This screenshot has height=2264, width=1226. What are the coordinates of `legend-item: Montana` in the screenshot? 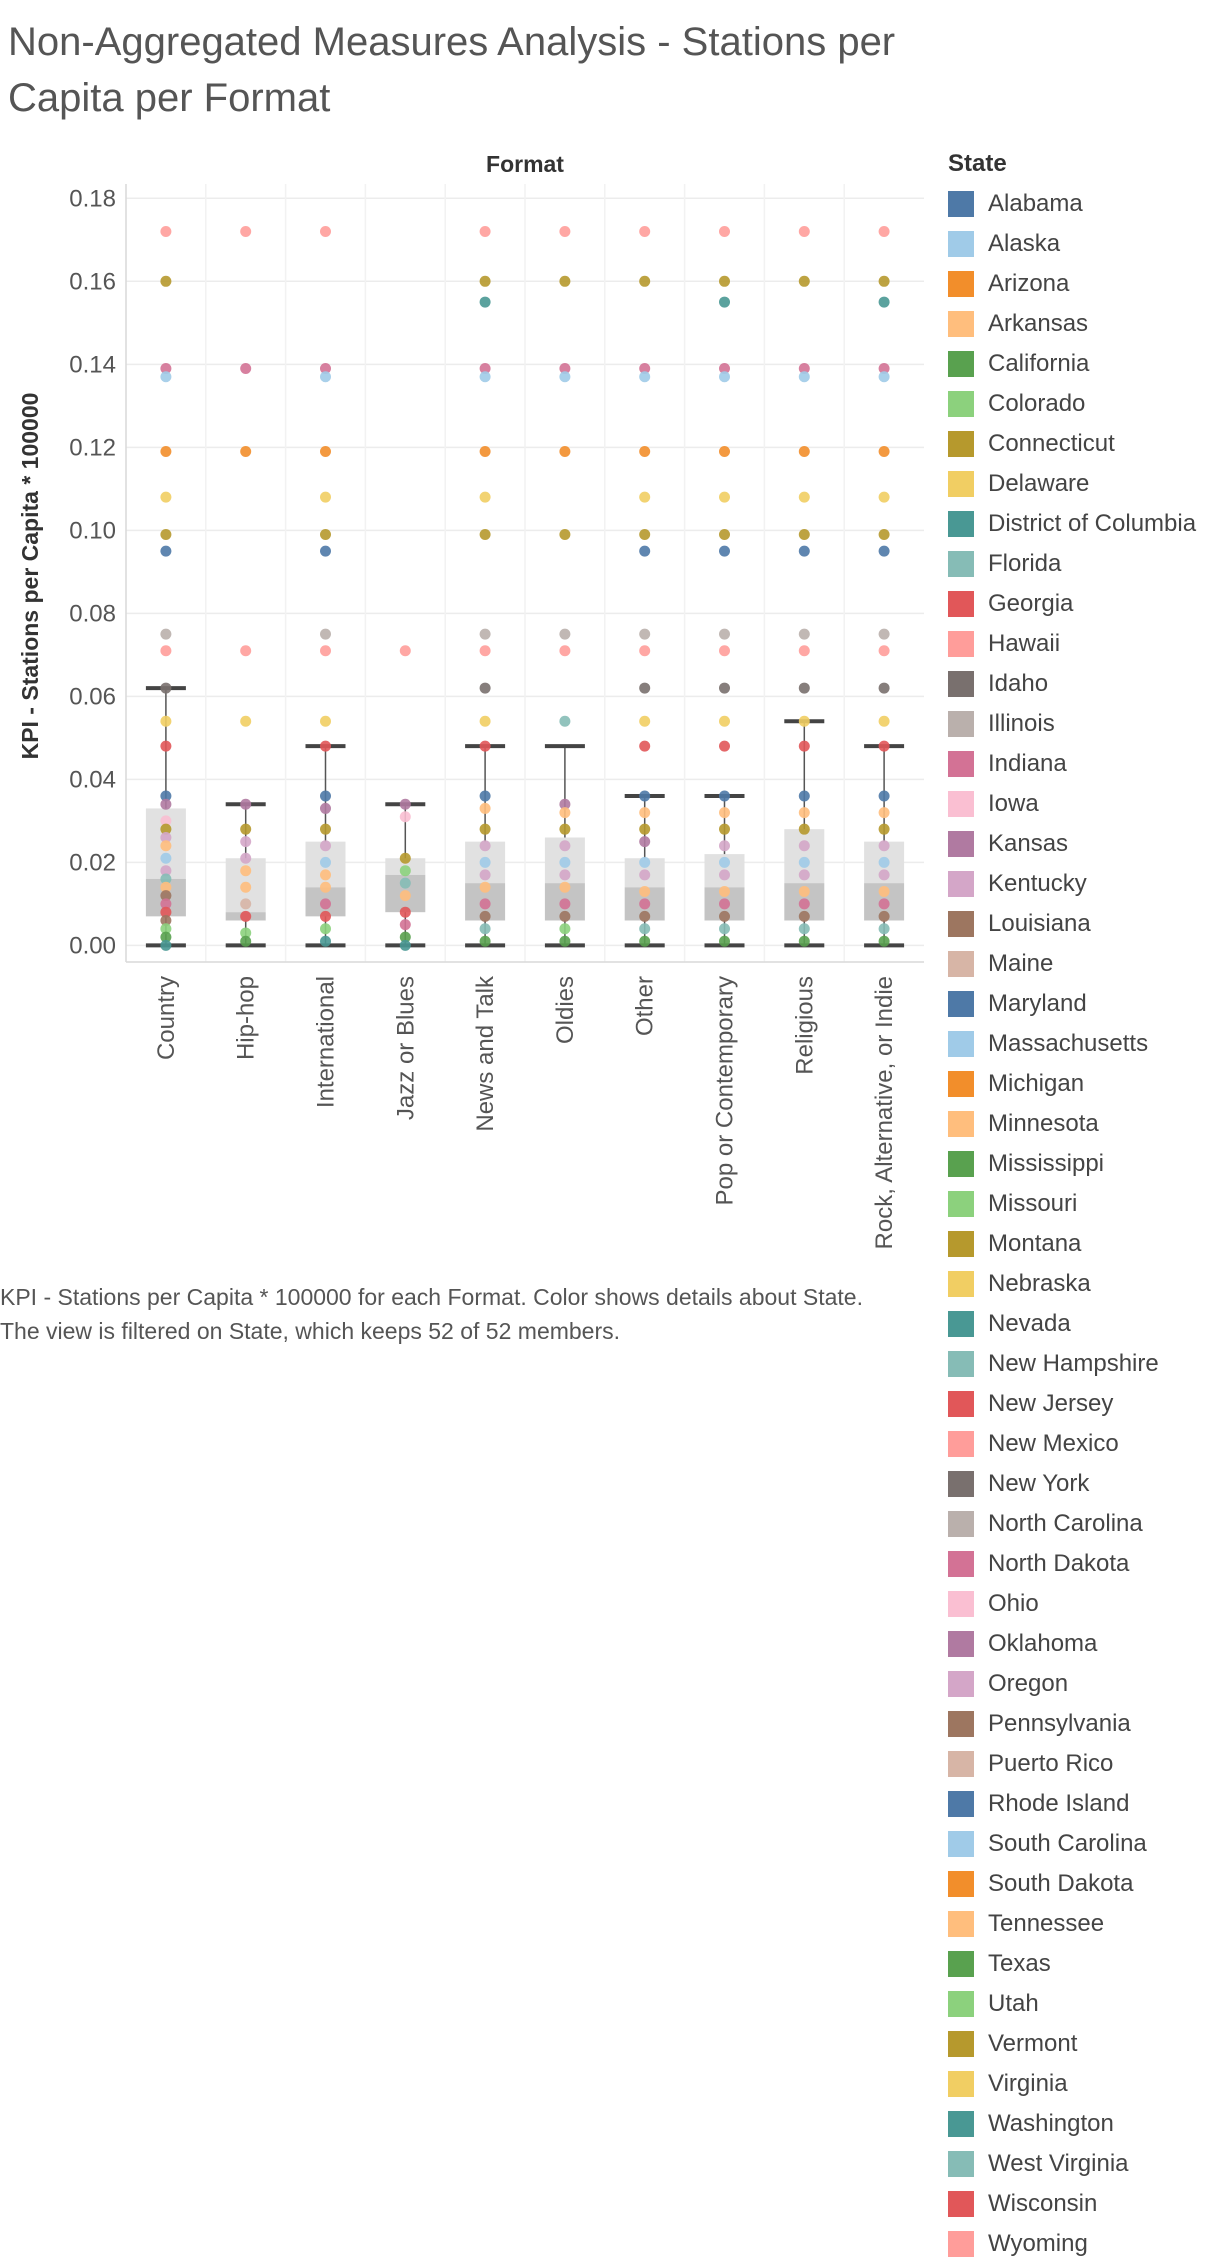 It's located at (1087, 1244).